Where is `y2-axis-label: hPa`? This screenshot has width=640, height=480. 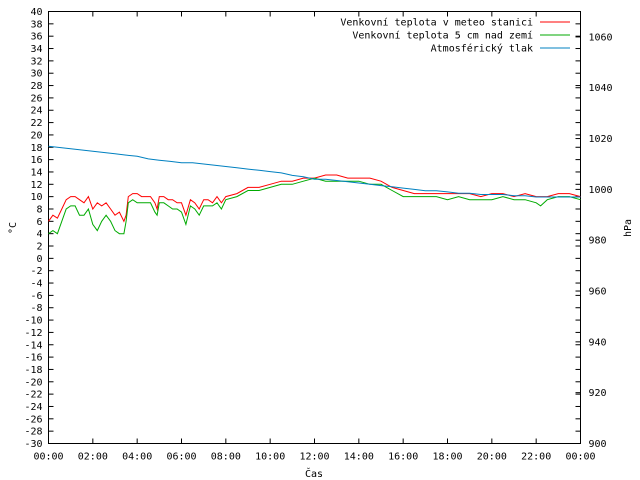 y2-axis-label: hPa is located at coordinates (628, 228).